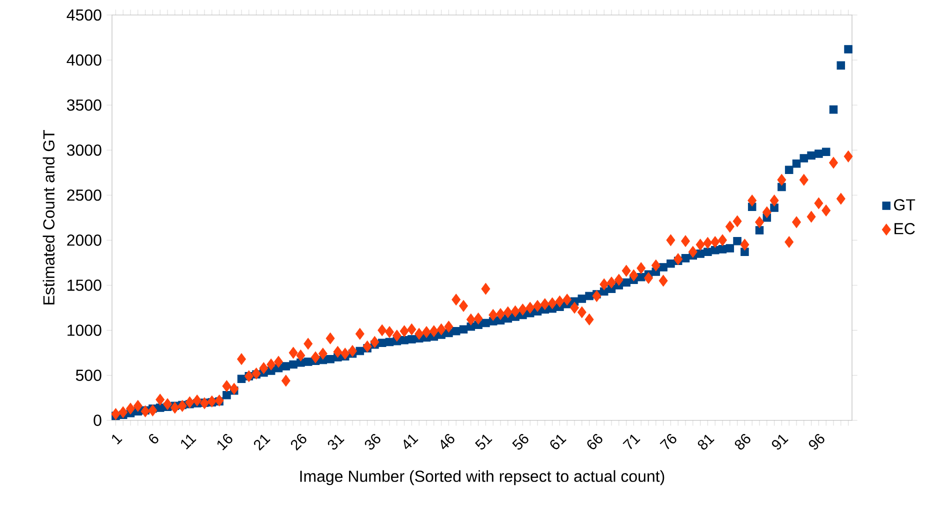 The height and width of the screenshot is (509, 928). What do you see at coordinates (816, 442) in the screenshot?
I see `x-tick-label: 96` at bounding box center [816, 442].